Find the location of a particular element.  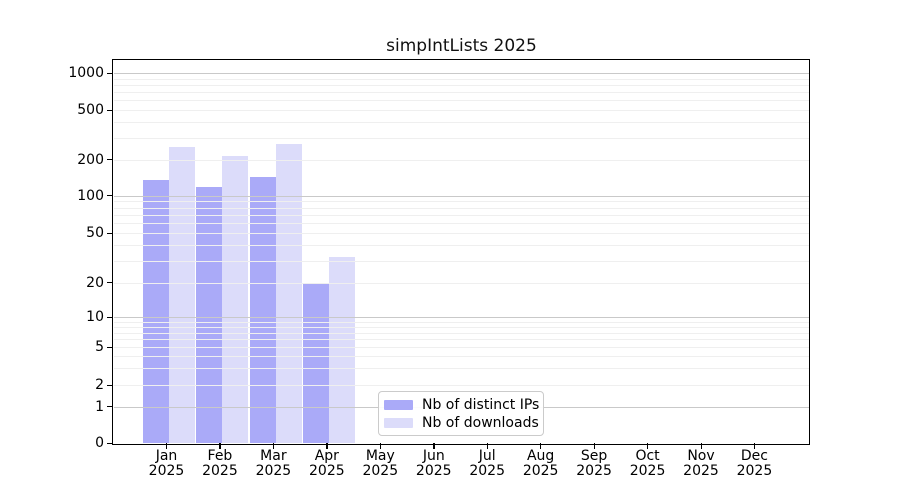

legend: Nb of distinct IPs Nb of downloads is located at coordinates (461, 413).